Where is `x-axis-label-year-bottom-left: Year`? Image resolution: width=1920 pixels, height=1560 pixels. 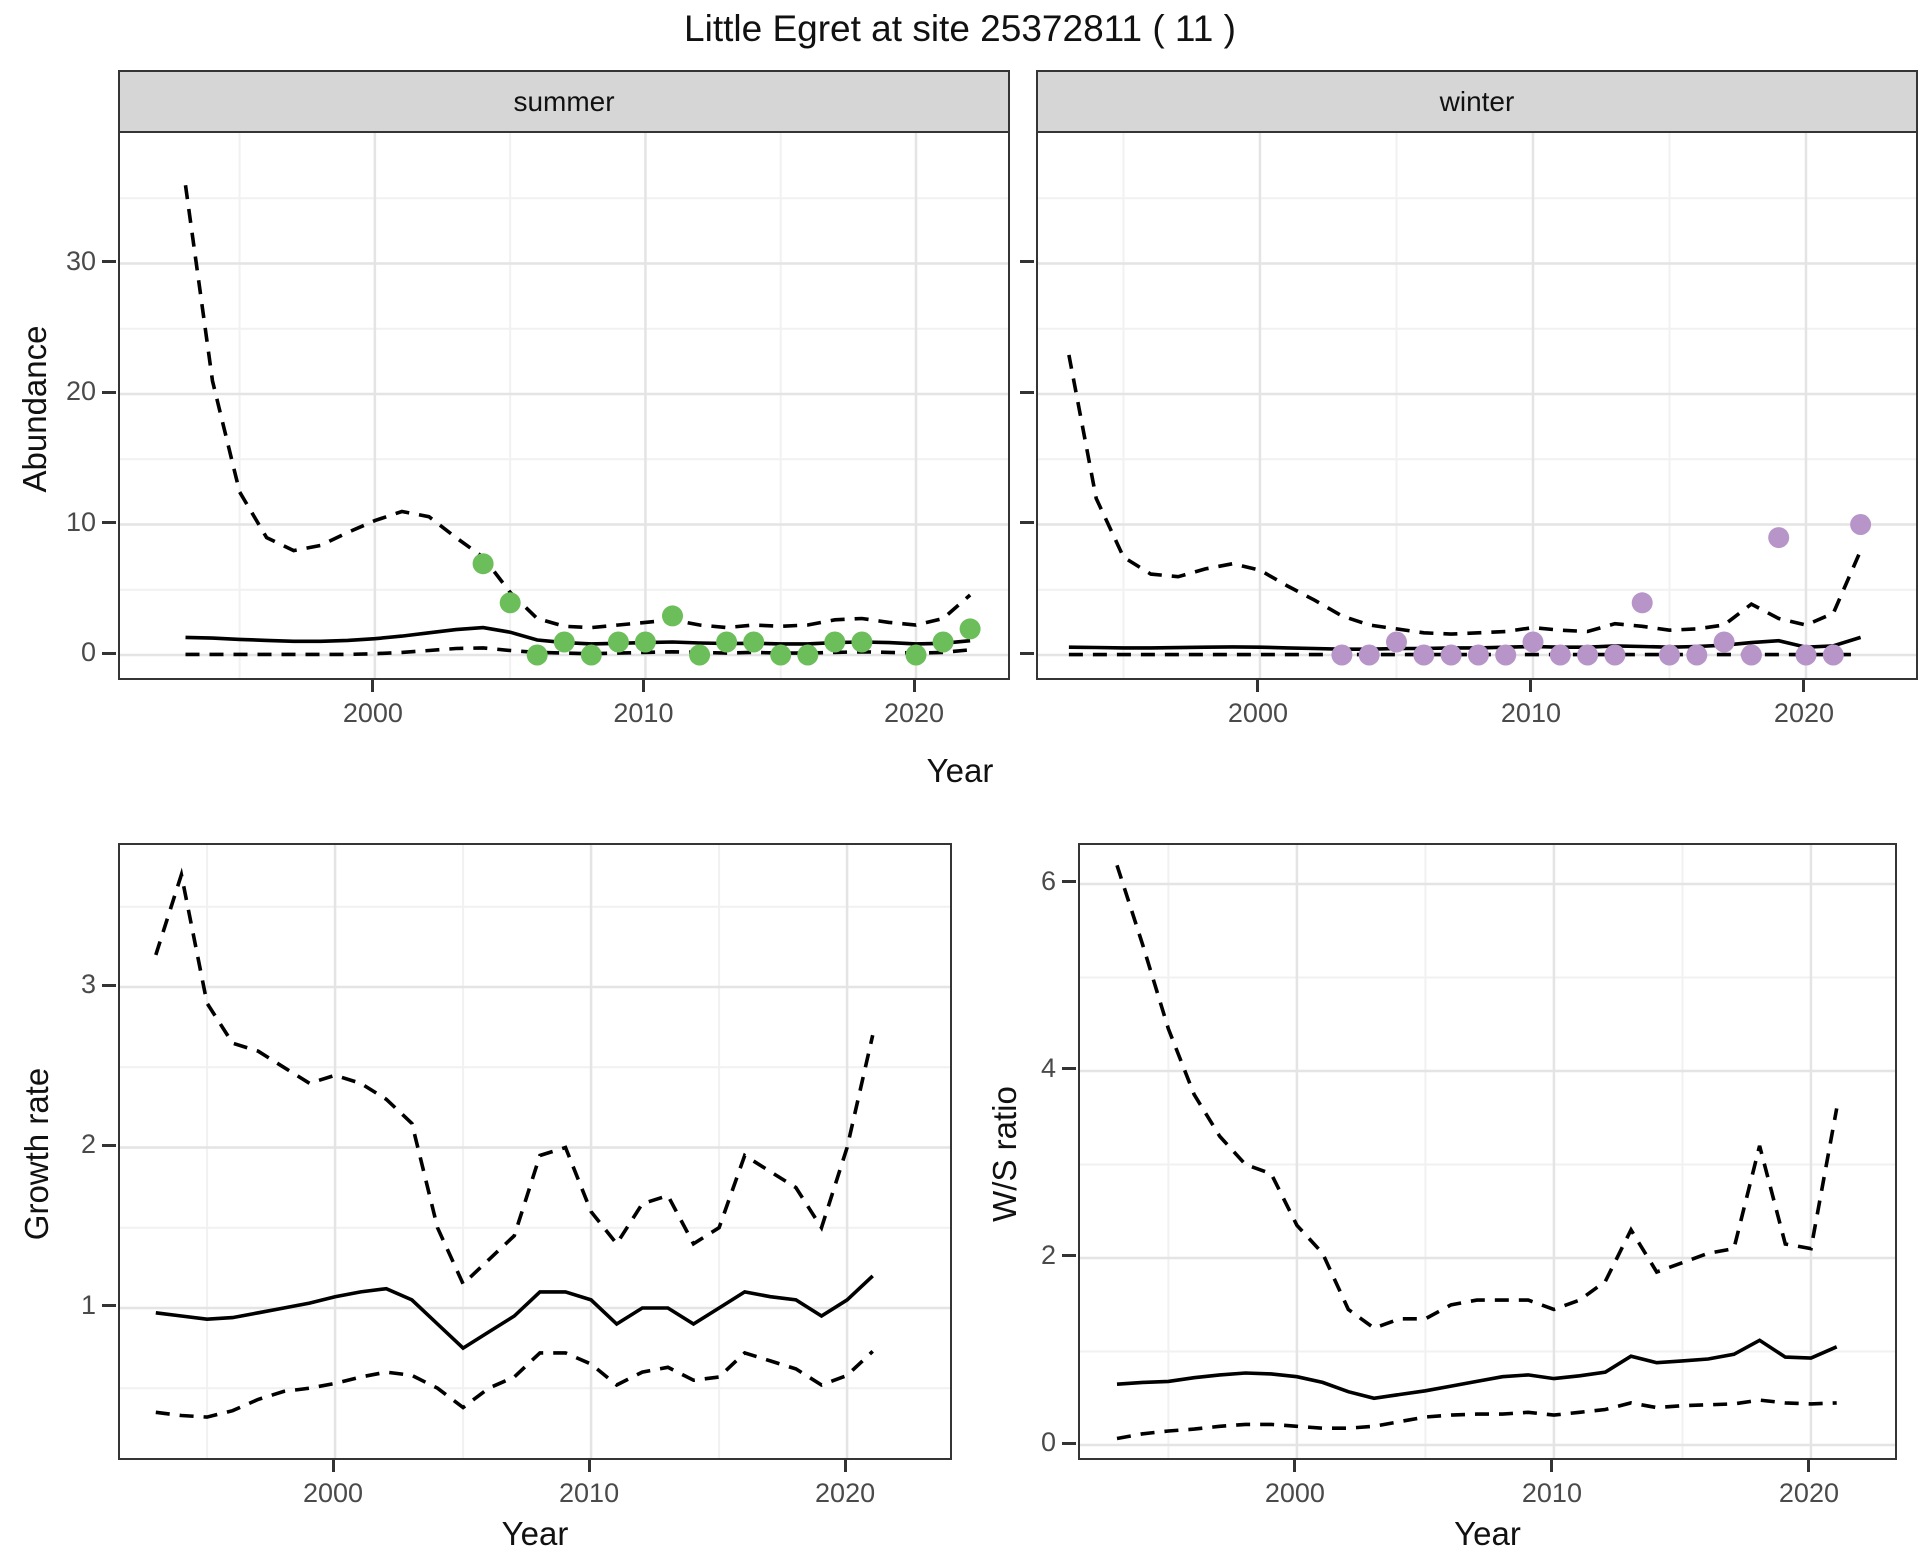 x-axis-label-year-bottom-left: Year is located at coordinates (535, 1533).